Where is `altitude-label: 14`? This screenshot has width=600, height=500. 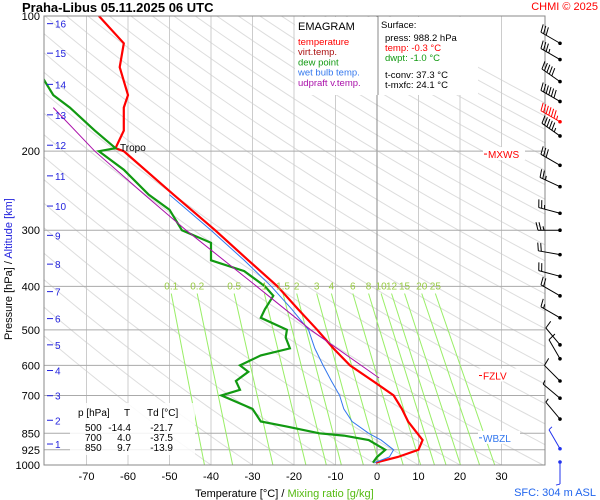
altitude-label: 14 is located at coordinates (61, 85).